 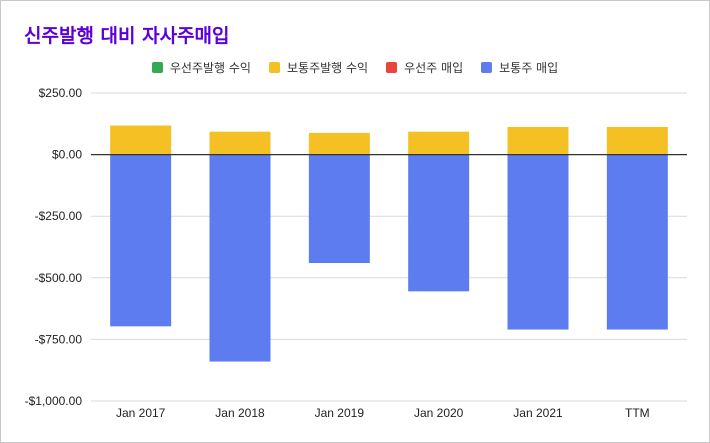 What do you see at coordinates (538, 413) in the screenshot?
I see `x-tick-label: Jan 2021` at bounding box center [538, 413].